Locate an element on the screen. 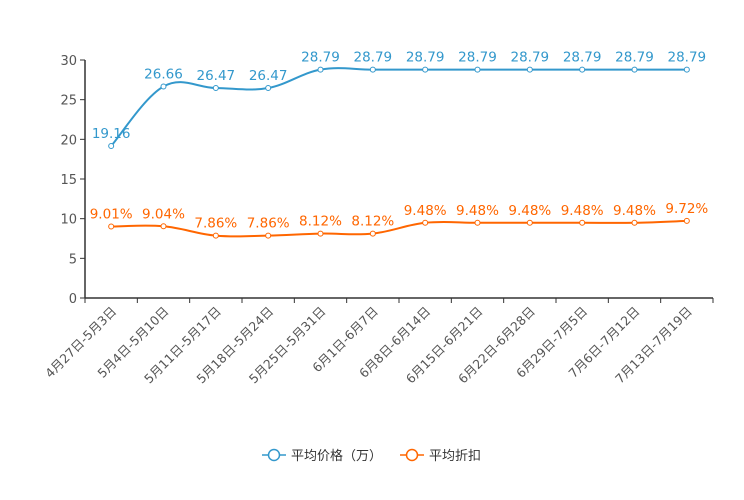 This screenshot has width=744, height=500. data-label: 9.01% is located at coordinates (111, 215).